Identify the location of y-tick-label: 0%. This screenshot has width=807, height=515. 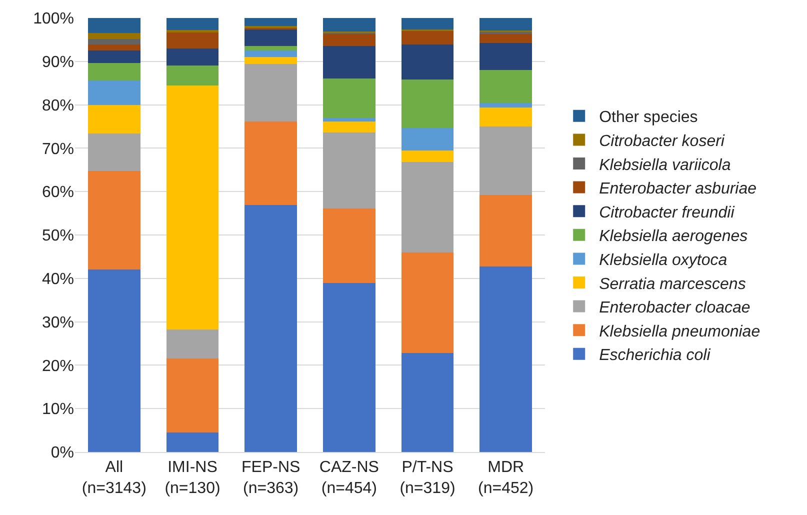
(62, 453).